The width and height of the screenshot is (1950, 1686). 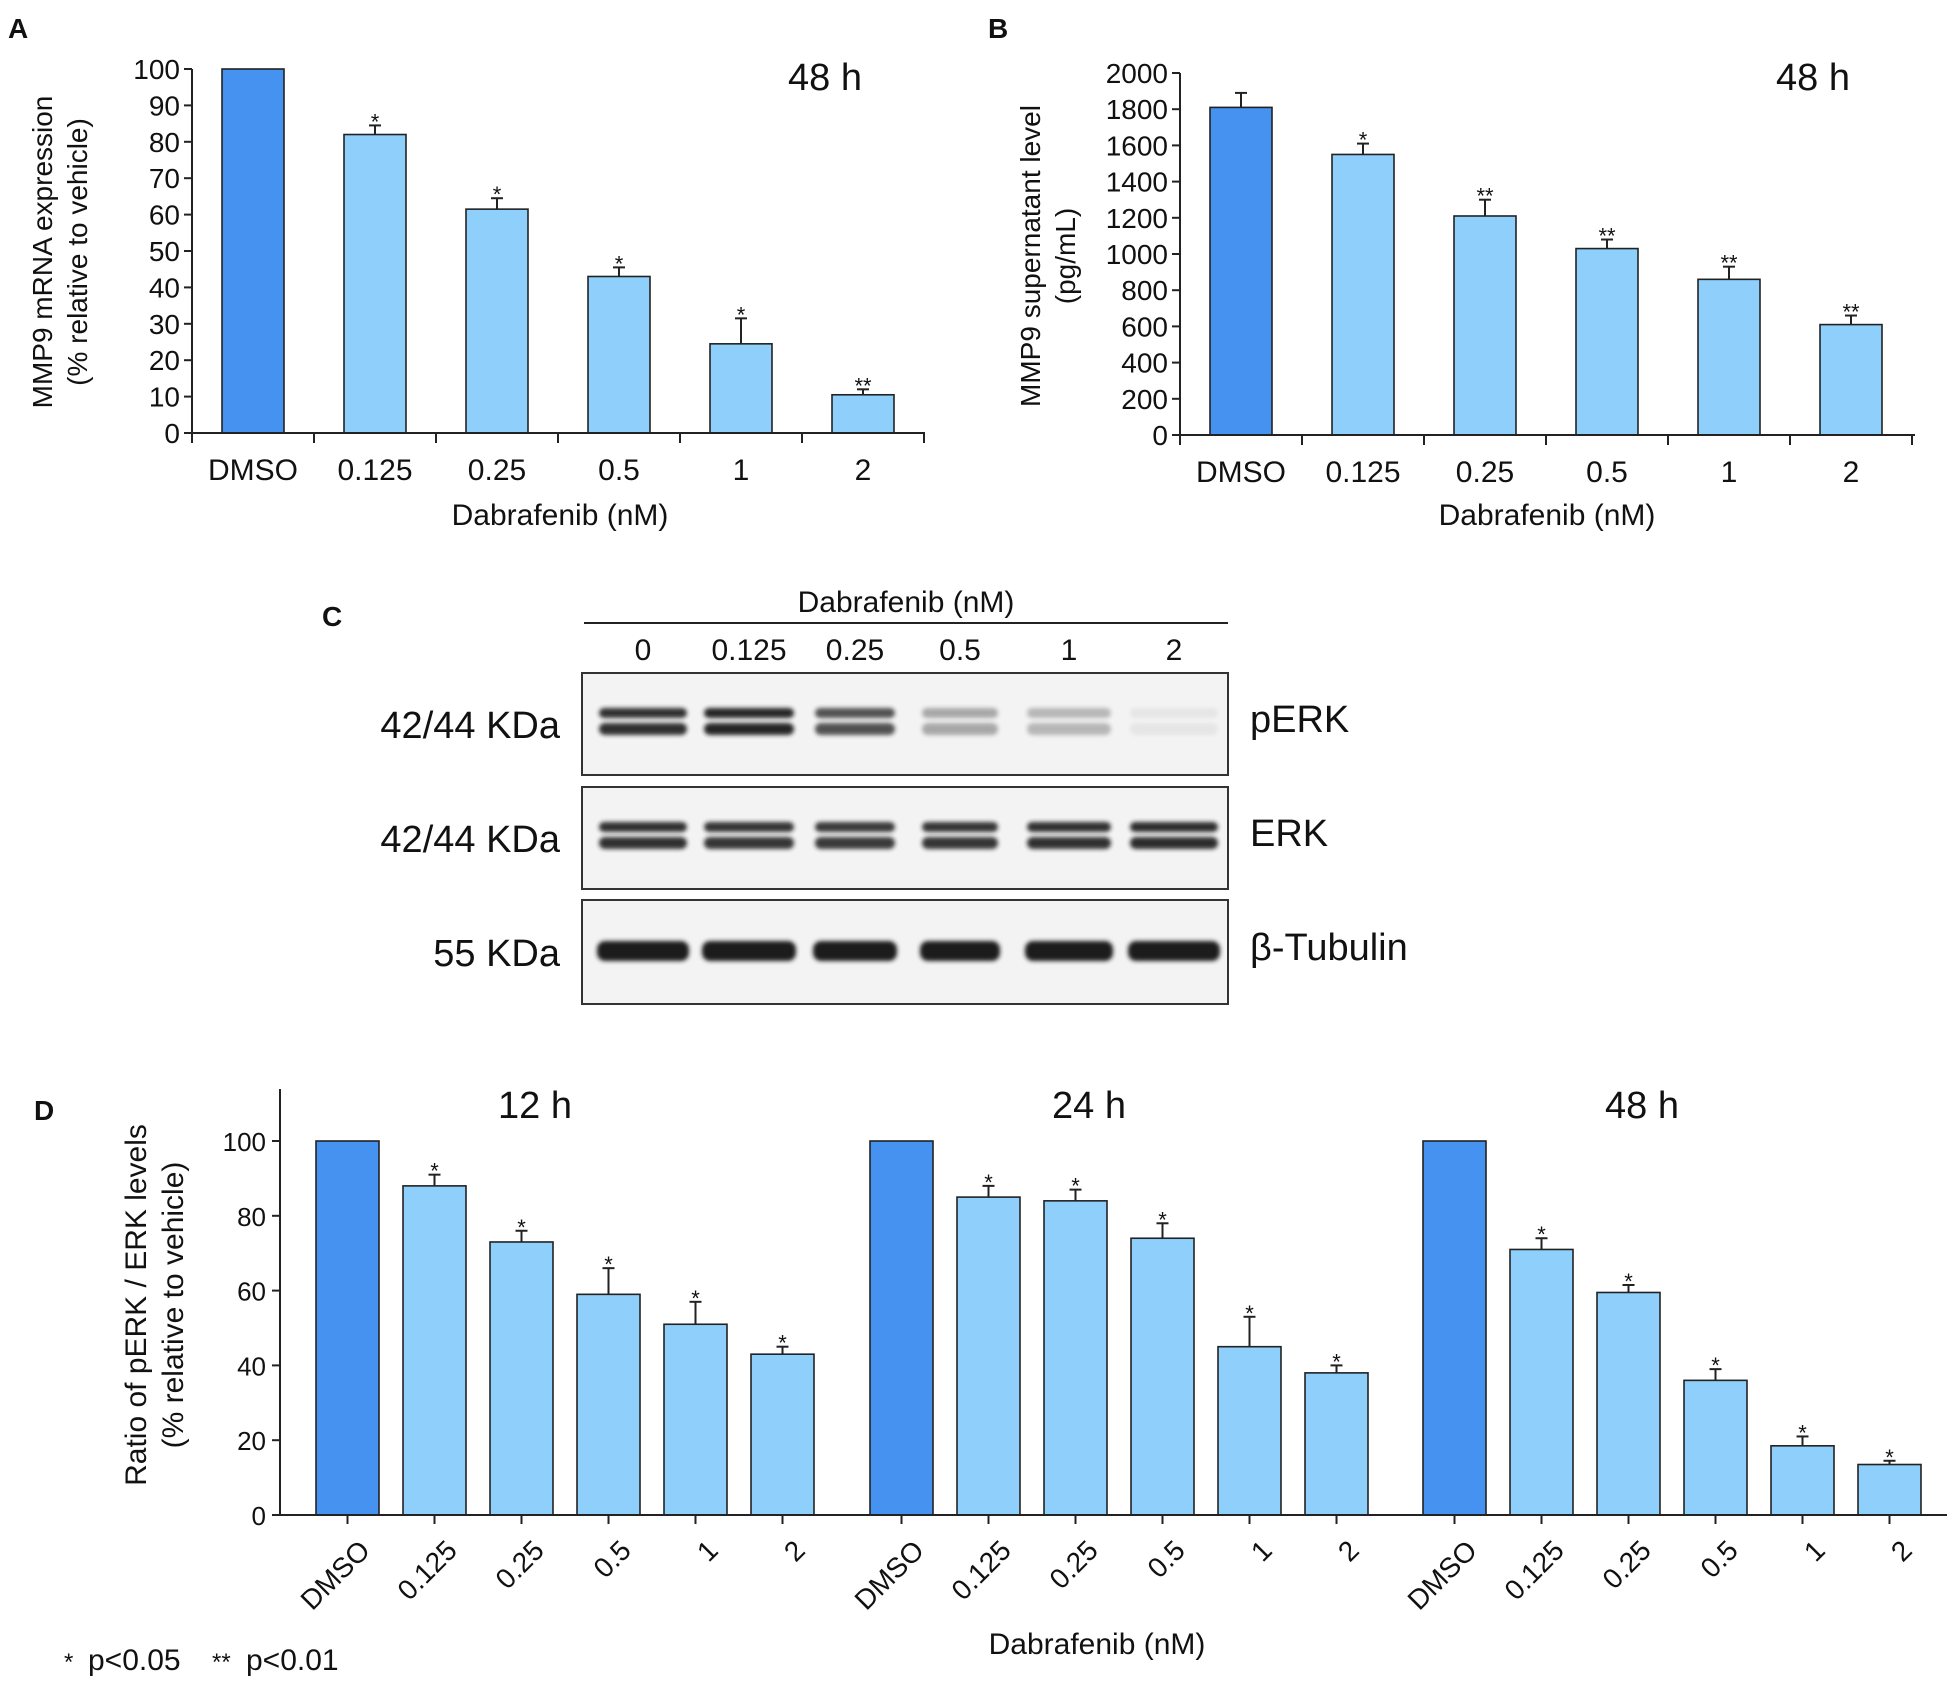 I want to click on y-tick-label: 40, so click(x=251, y=1366).